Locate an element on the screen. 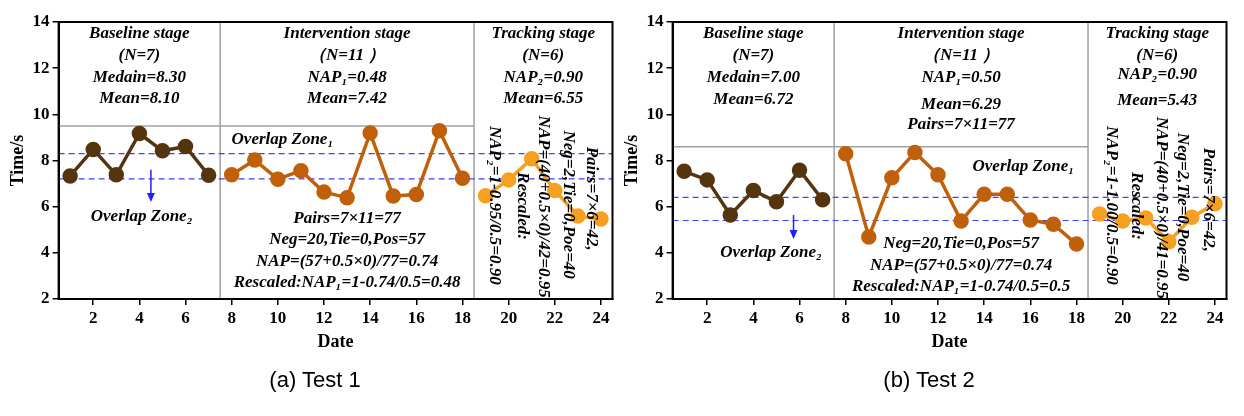 This screenshot has width=1244, height=416. x-axis-title: Date is located at coordinates (335, 340).